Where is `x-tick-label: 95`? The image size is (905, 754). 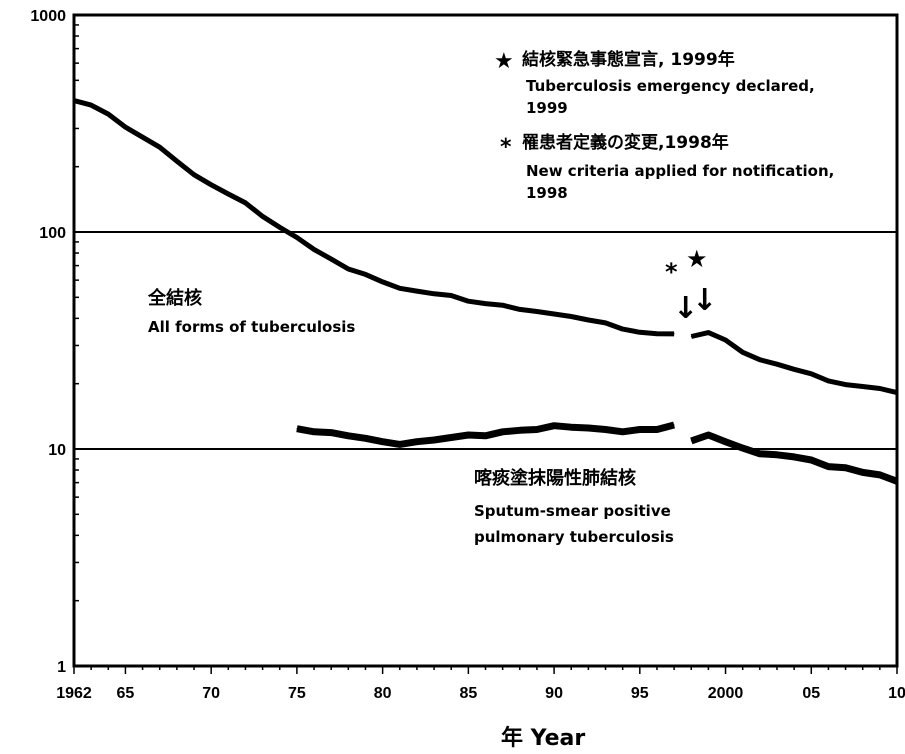 x-tick-label: 95 is located at coordinates (640, 693).